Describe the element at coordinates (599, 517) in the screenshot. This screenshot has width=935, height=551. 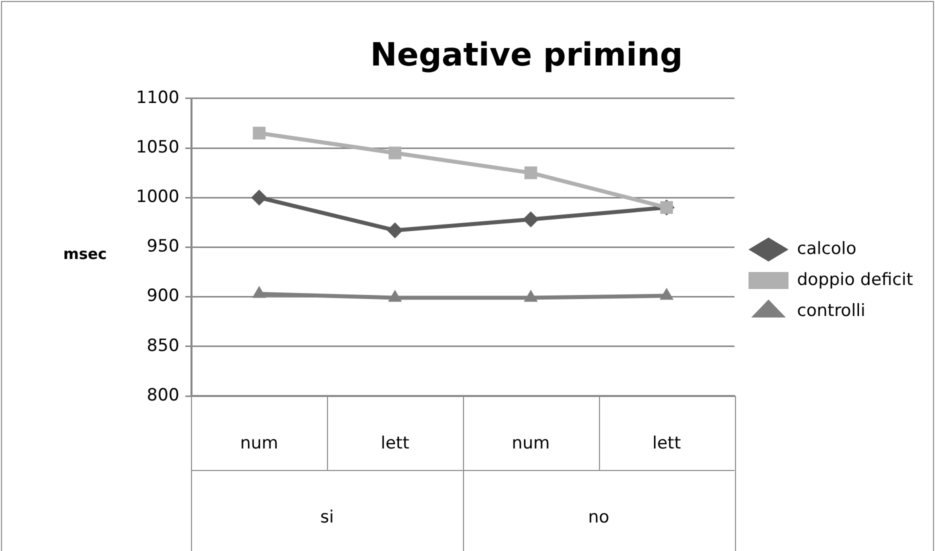
I see `text: no` at that location.